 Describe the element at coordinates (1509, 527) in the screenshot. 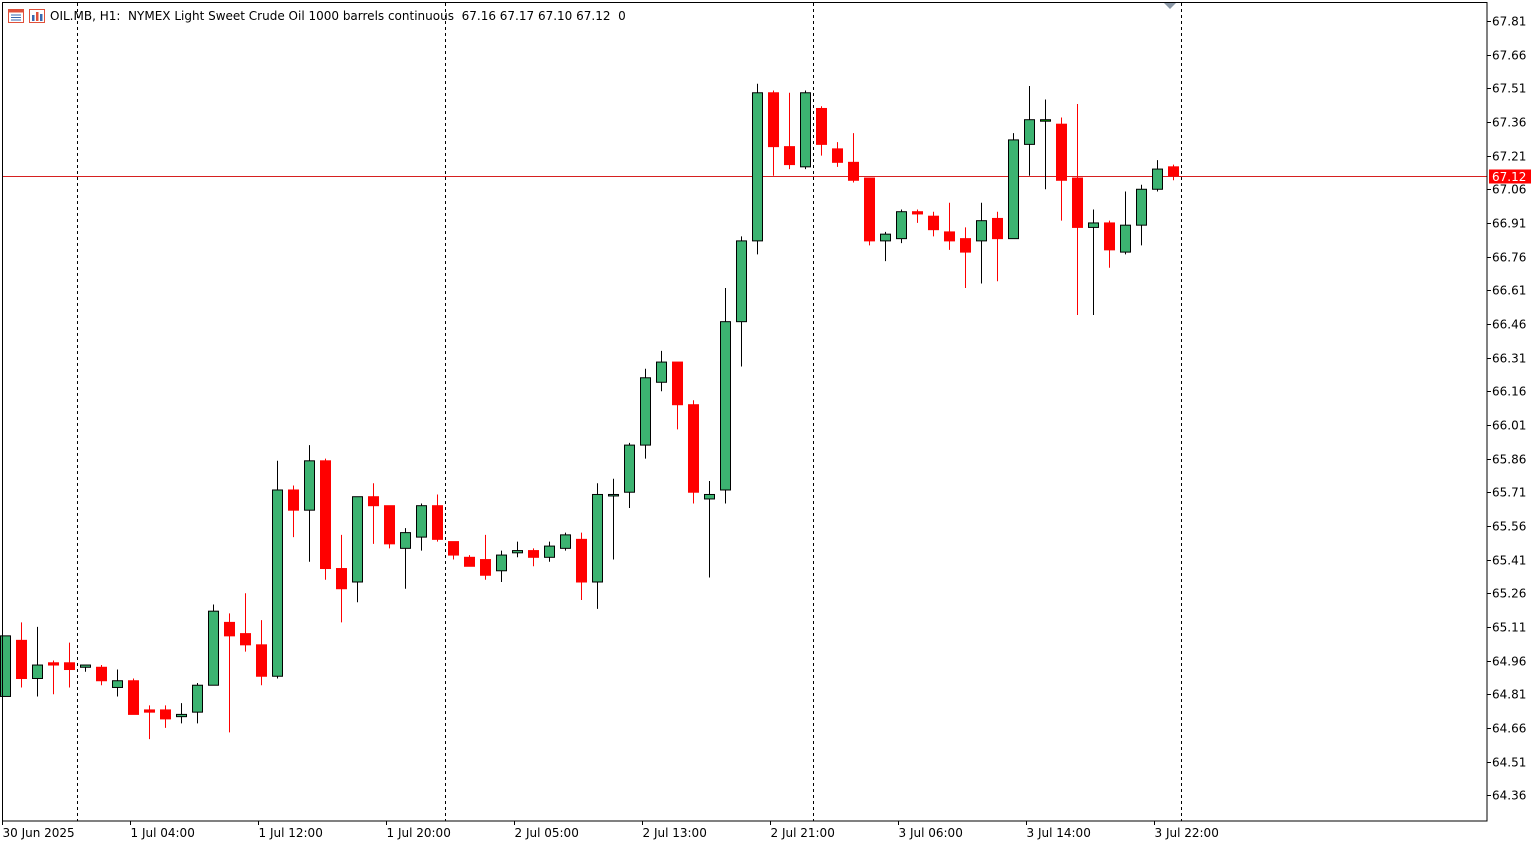

I see `price-tick-label: 65.56` at that location.